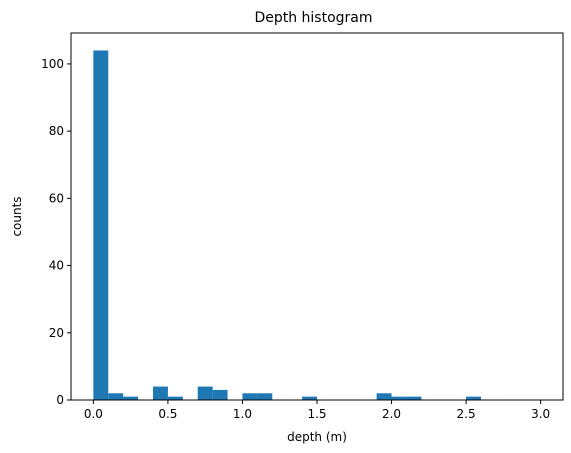 The image size is (571, 453). I want to click on x-tick-label: 1.5, so click(316, 414).